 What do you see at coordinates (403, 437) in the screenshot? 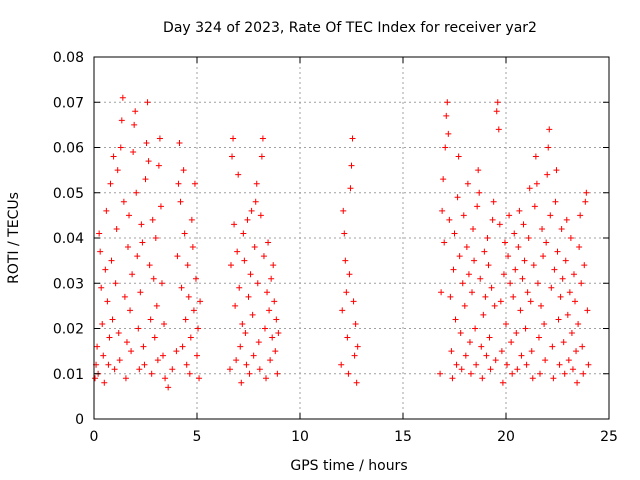
I see `x-tick-label: 15` at bounding box center [403, 437].